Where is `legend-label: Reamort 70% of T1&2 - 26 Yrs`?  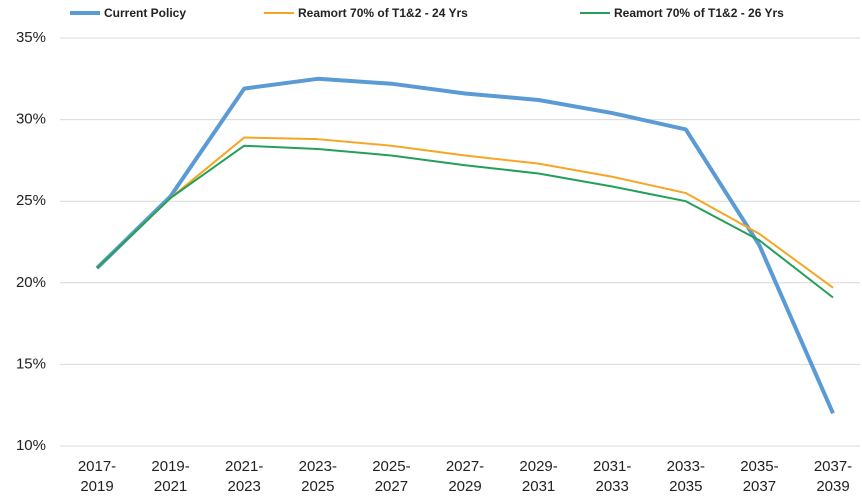 legend-label: Reamort 70% of T1&2 - 26 Yrs is located at coordinates (699, 13).